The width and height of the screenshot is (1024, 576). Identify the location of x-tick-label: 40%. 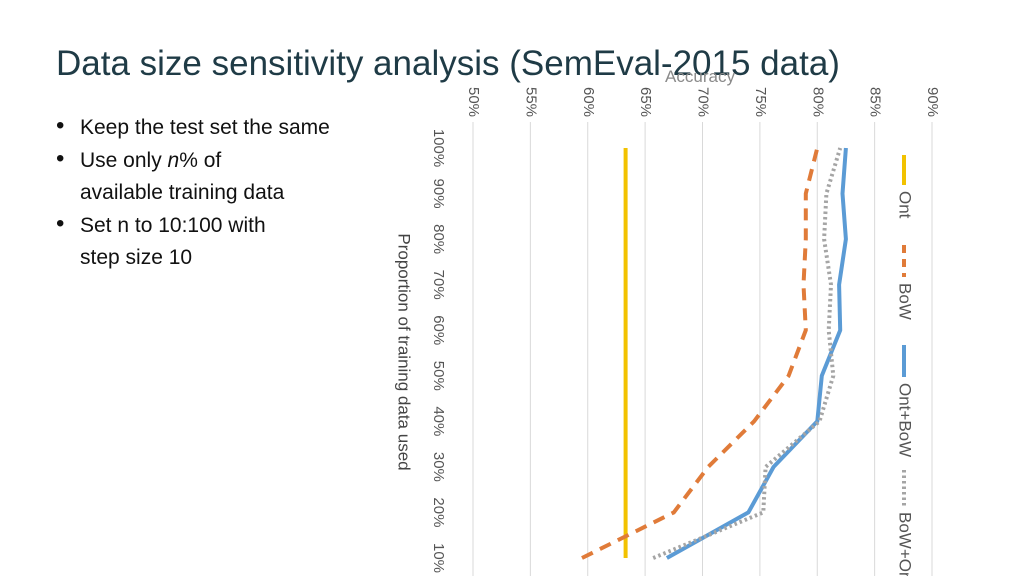
(438, 421).